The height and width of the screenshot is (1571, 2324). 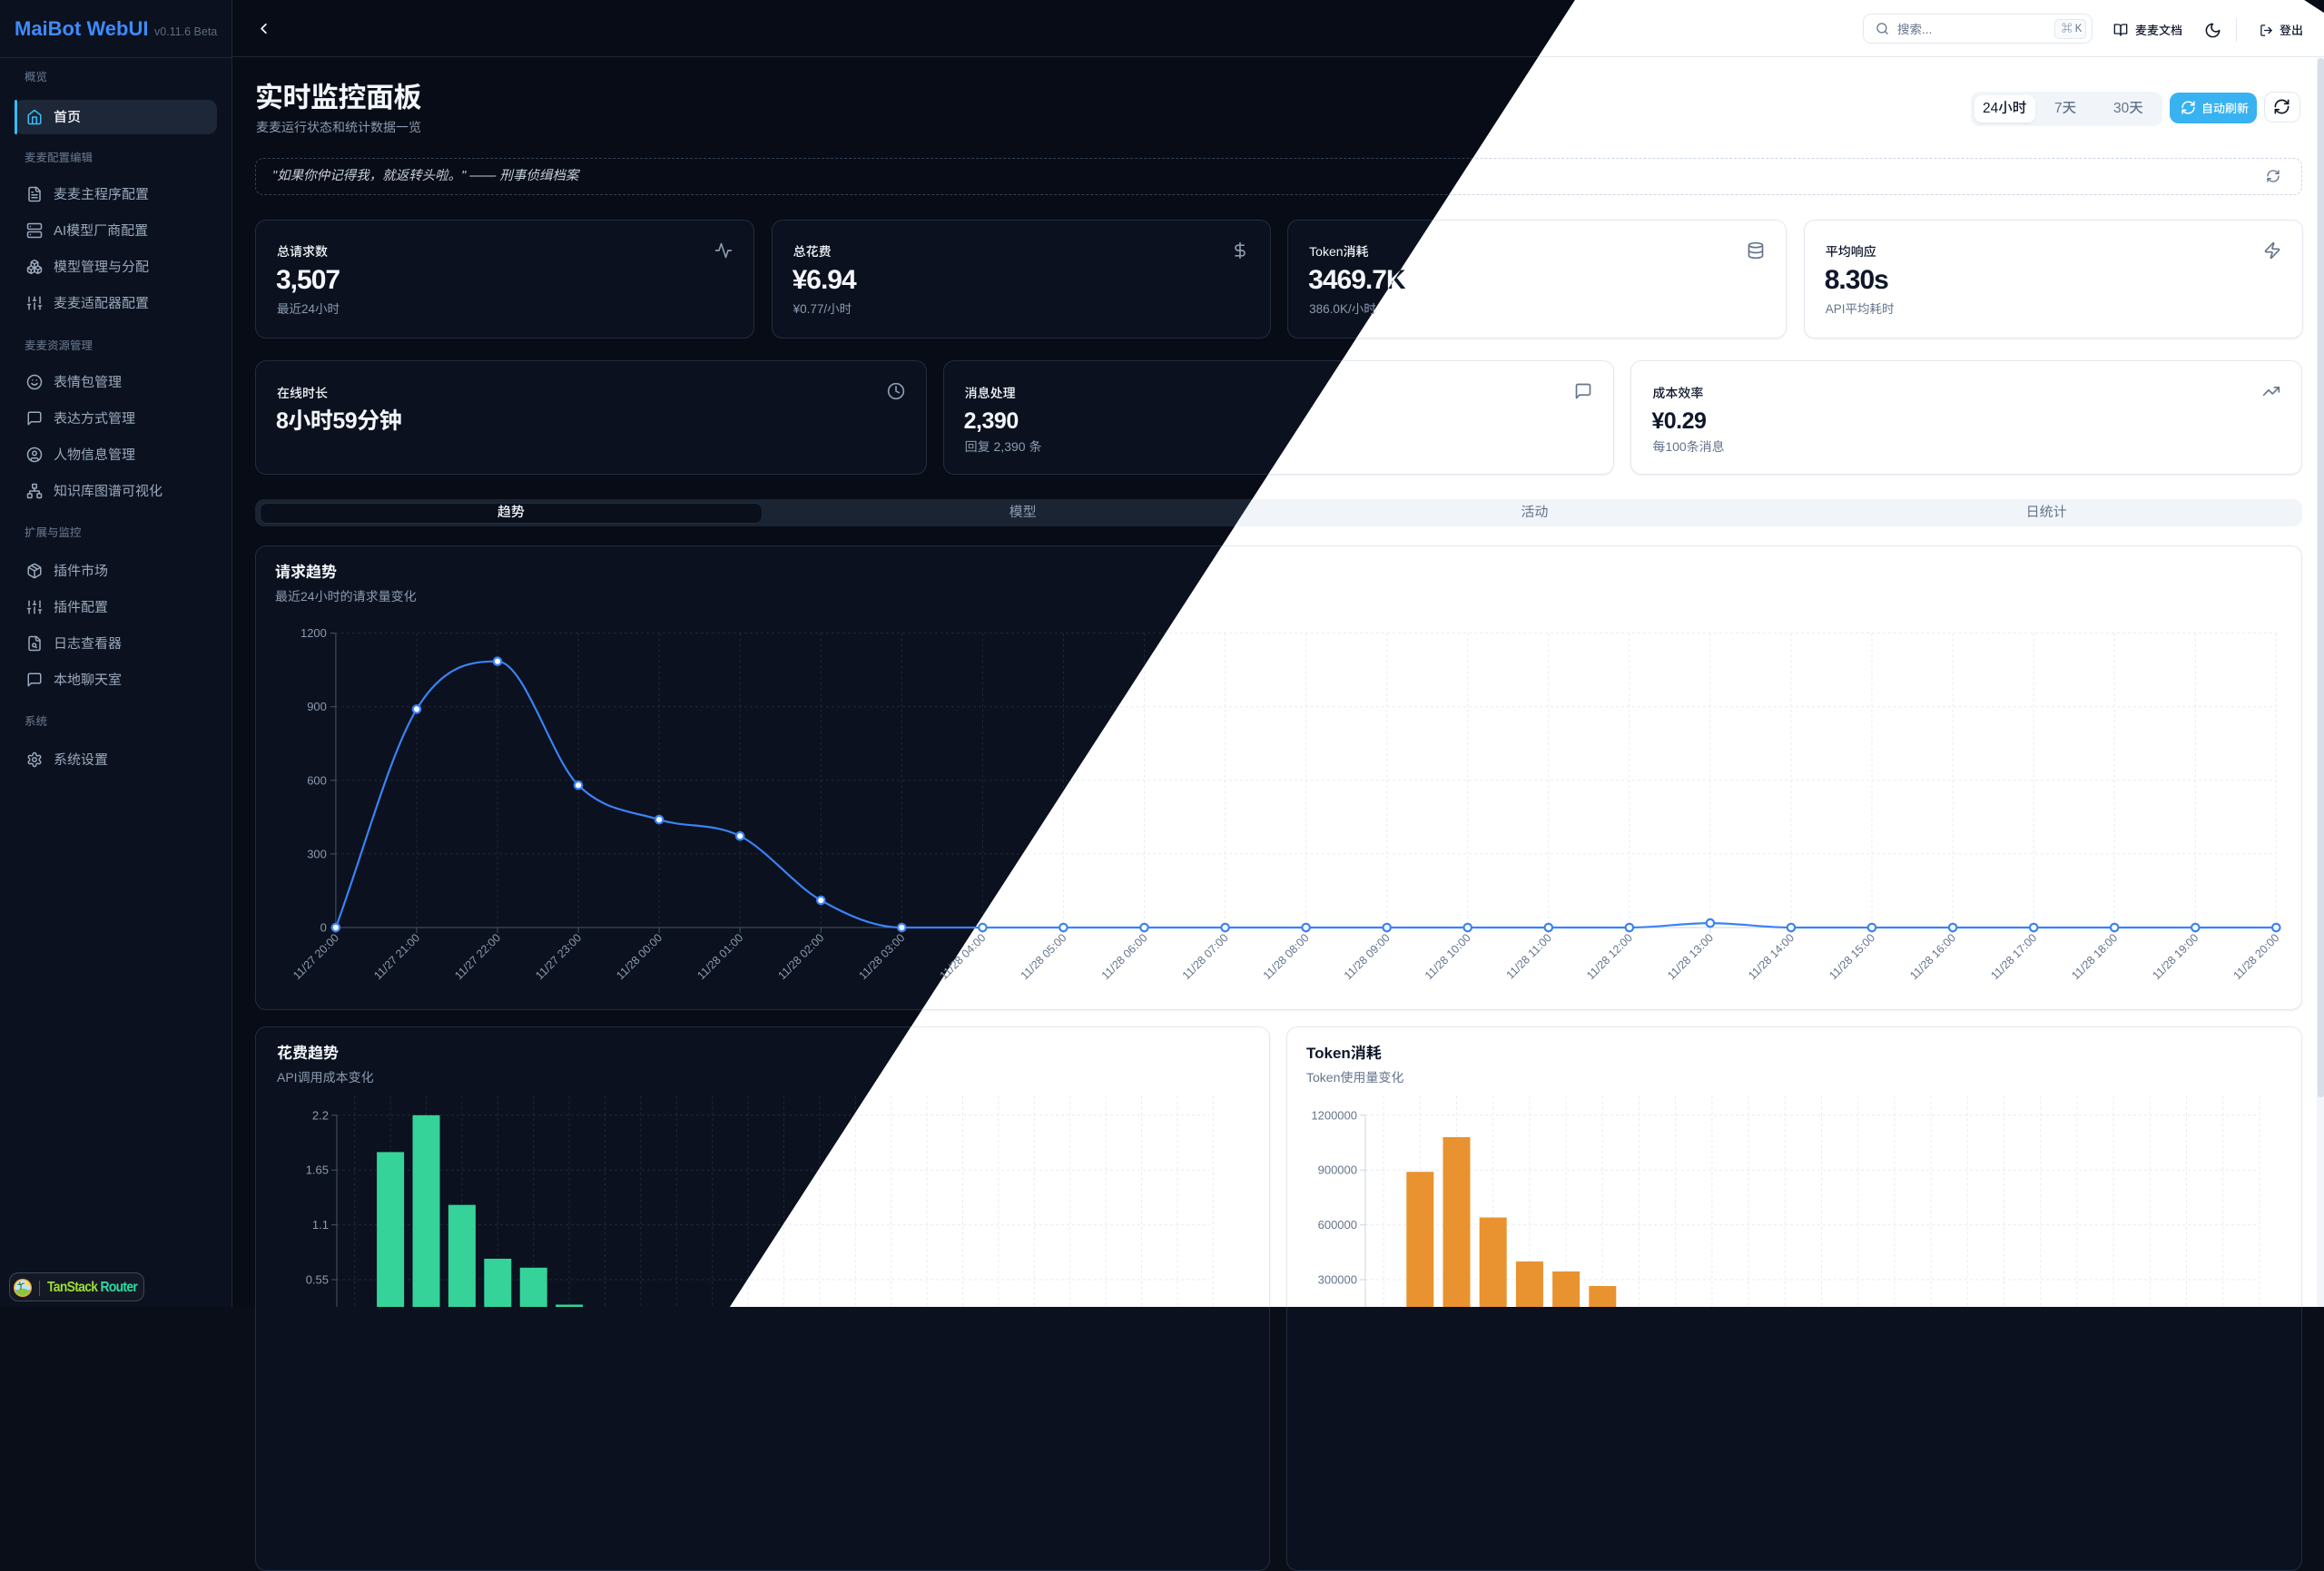 I want to click on svg-text: 1.1, so click(x=320, y=1225).